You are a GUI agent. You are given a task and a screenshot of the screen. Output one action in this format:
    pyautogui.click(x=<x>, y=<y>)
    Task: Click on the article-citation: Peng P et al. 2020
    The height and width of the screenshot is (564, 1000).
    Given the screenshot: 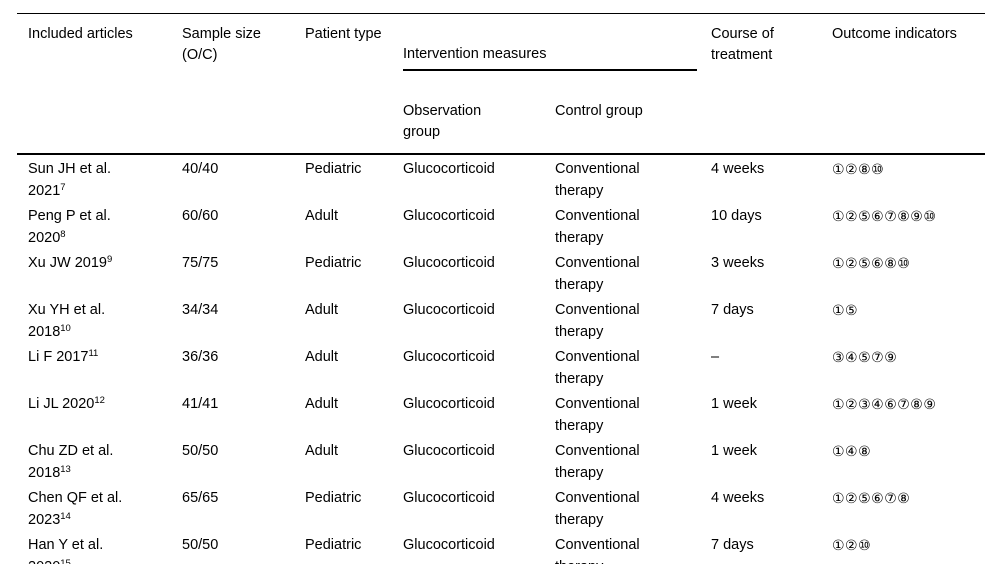 What is the action you would take?
    pyautogui.click(x=69, y=227)
    